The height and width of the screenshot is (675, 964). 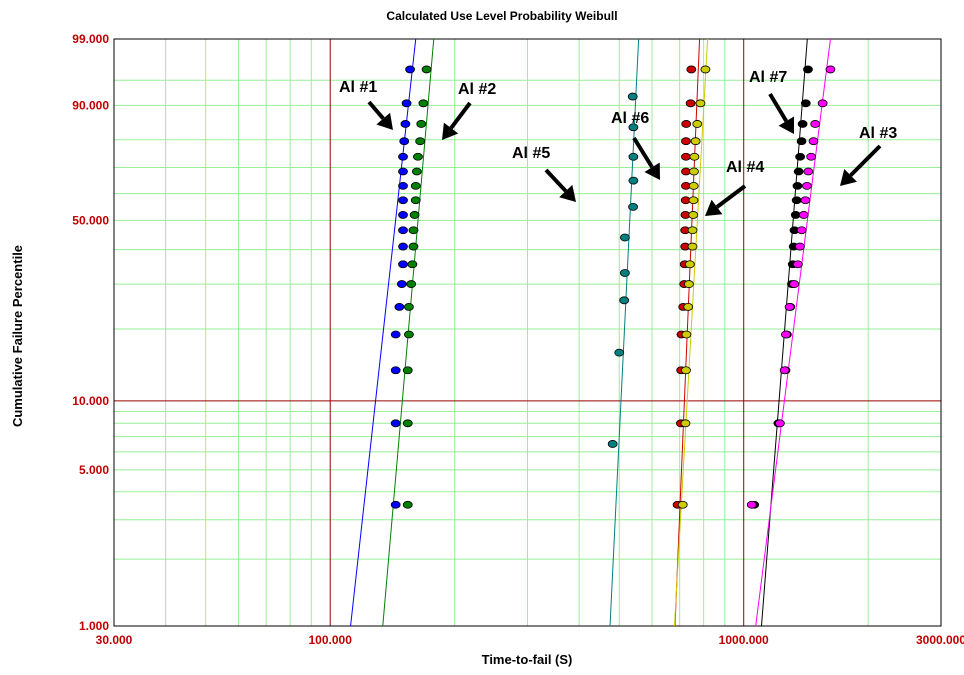 I want to click on y-tick-label: 5.000, so click(x=94, y=470).